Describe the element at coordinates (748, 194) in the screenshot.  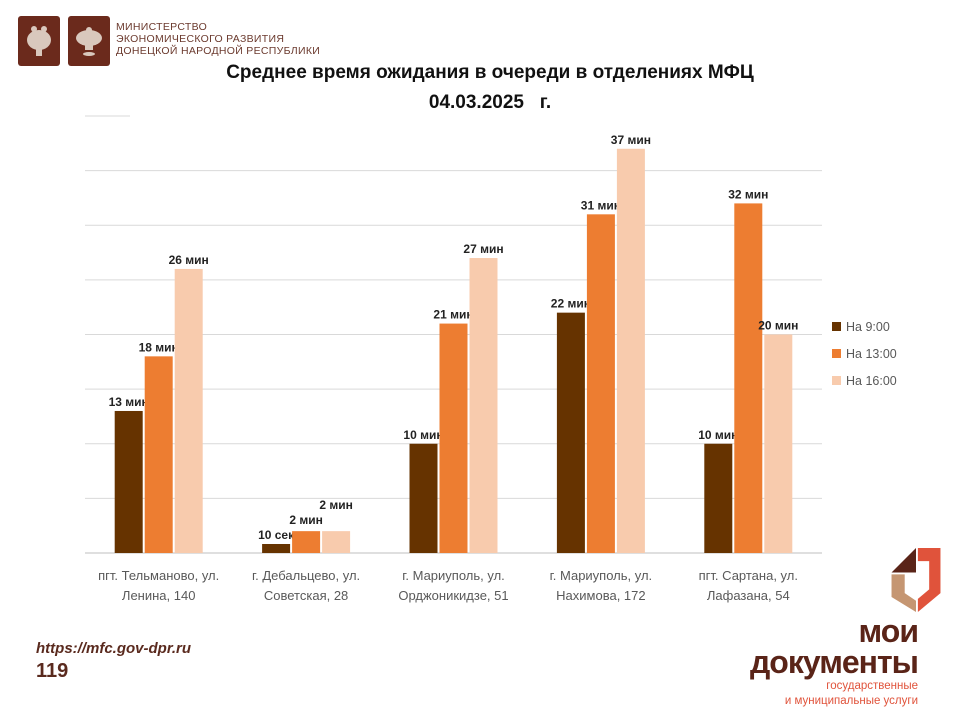
I see `data-label: 32 мин` at that location.